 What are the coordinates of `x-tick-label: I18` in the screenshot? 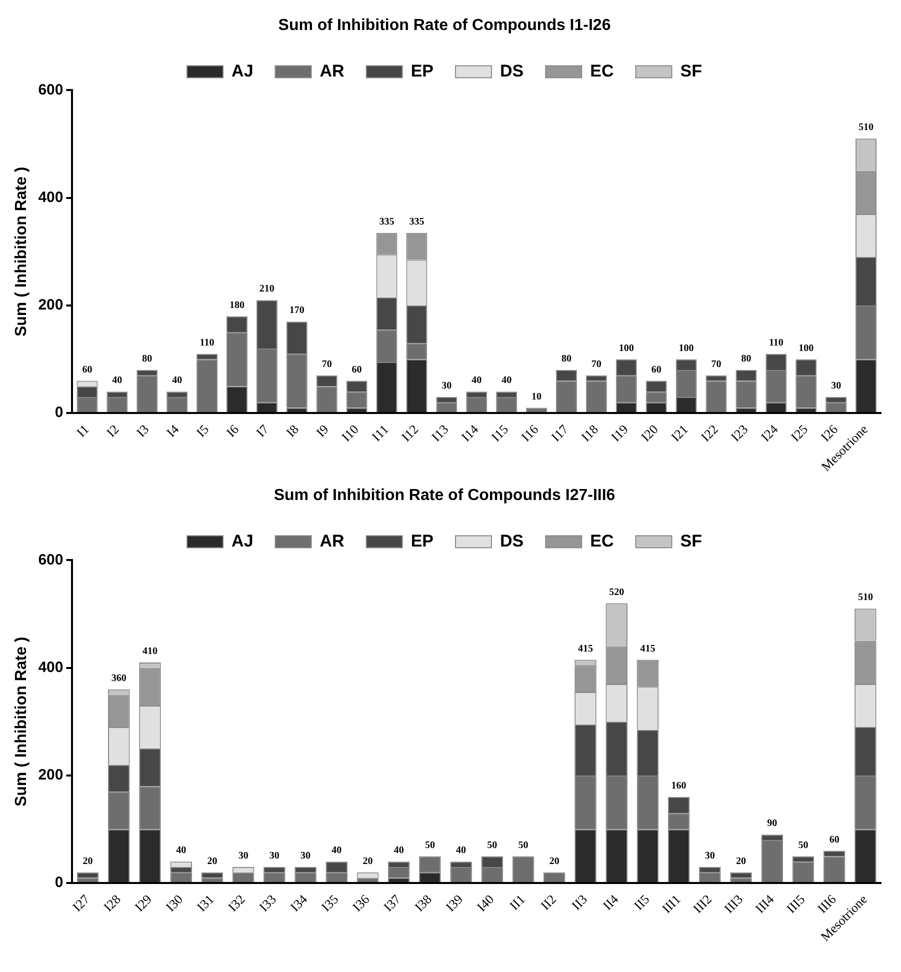 It's located at (589, 433).